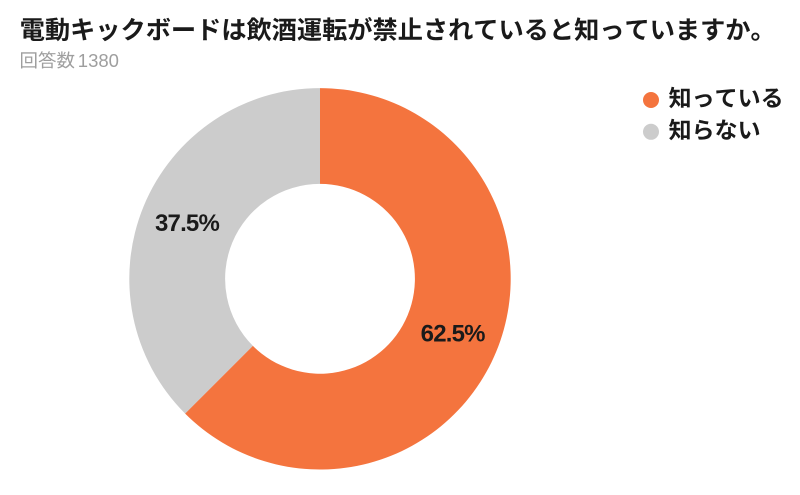 The height and width of the screenshot is (495, 800). I want to click on svg-text: 1380, so click(98, 60).